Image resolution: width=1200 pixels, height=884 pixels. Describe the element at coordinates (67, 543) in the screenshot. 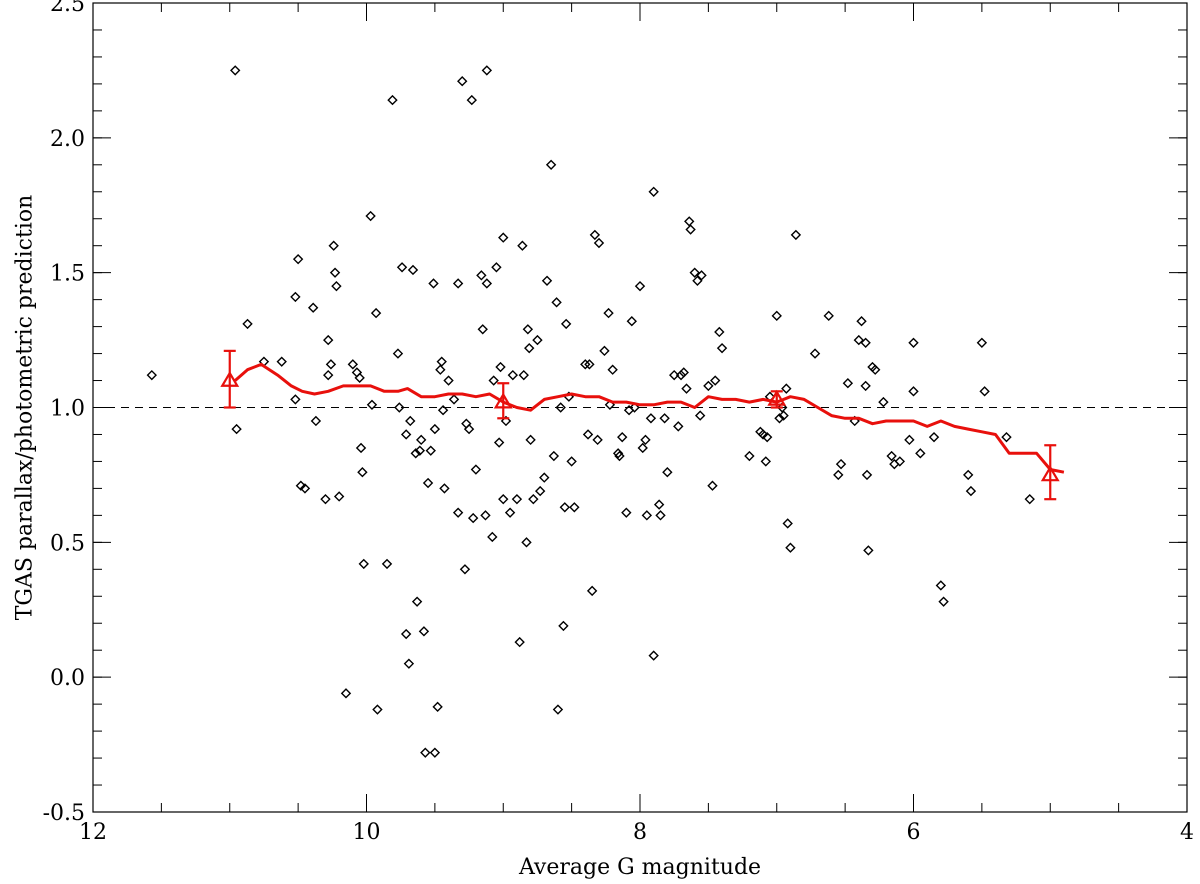

I see `y-tick-label: 0.5` at that location.